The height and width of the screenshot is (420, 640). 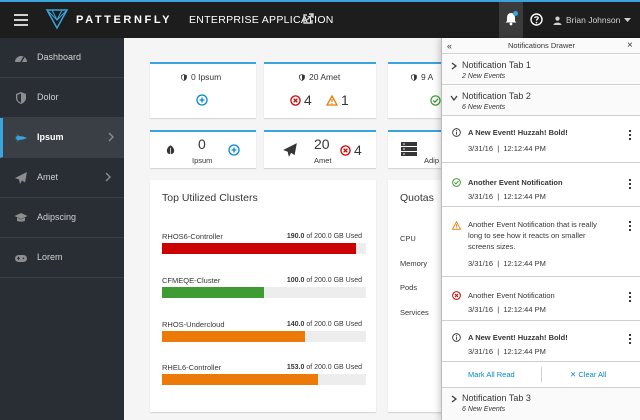 What do you see at coordinates (511, 20) in the screenshot?
I see `notifications-toggle-button` at bounding box center [511, 20].